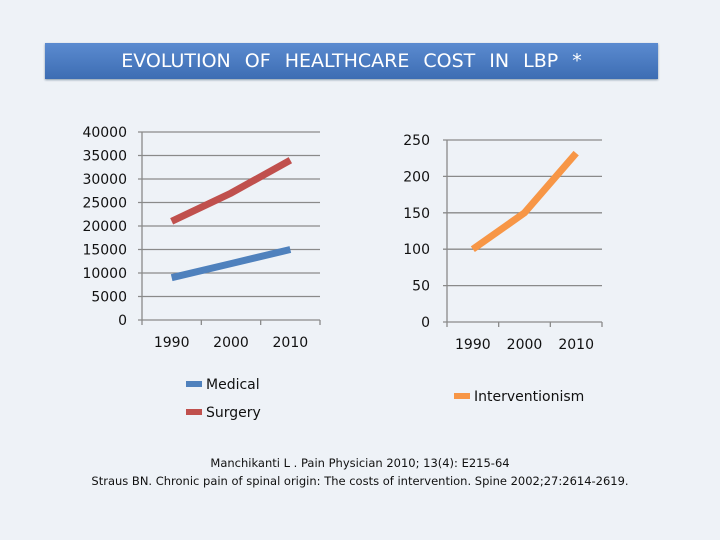 This screenshot has width=720, height=540. I want to click on y-tick-label: 40000, so click(104, 133).